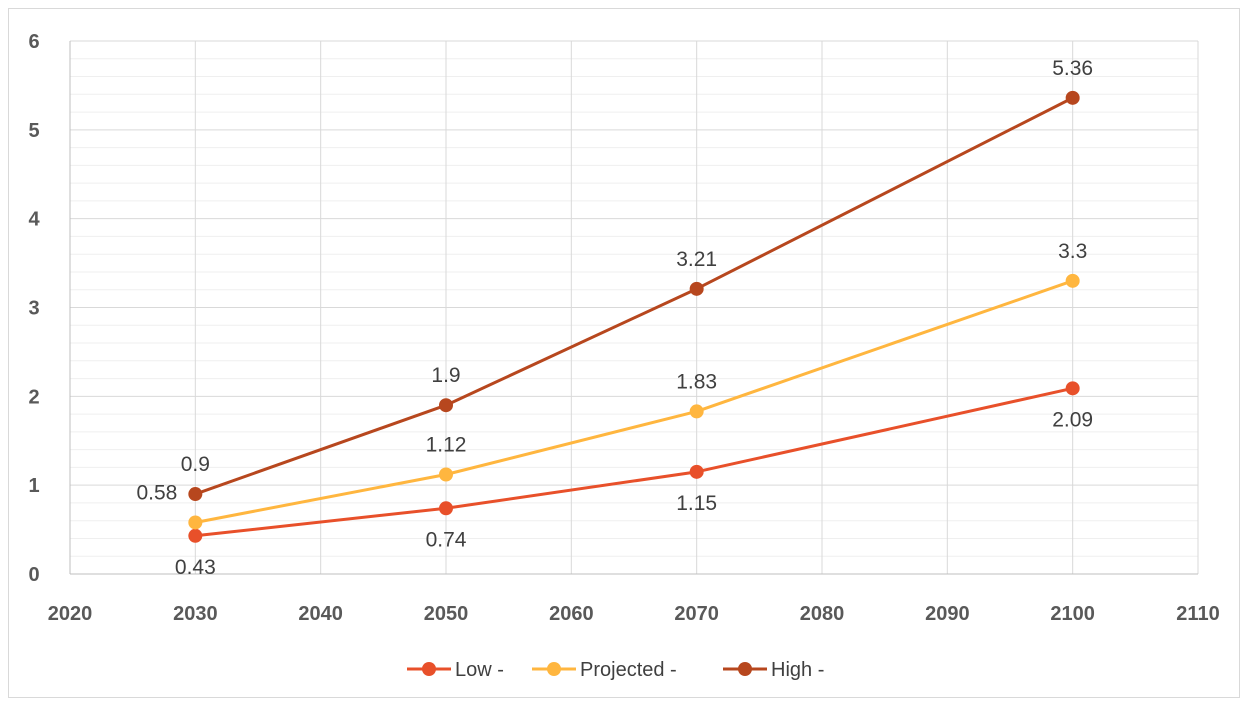 The width and height of the screenshot is (1248, 706). What do you see at coordinates (446, 445) in the screenshot?
I see `data-label: 1.12` at bounding box center [446, 445].